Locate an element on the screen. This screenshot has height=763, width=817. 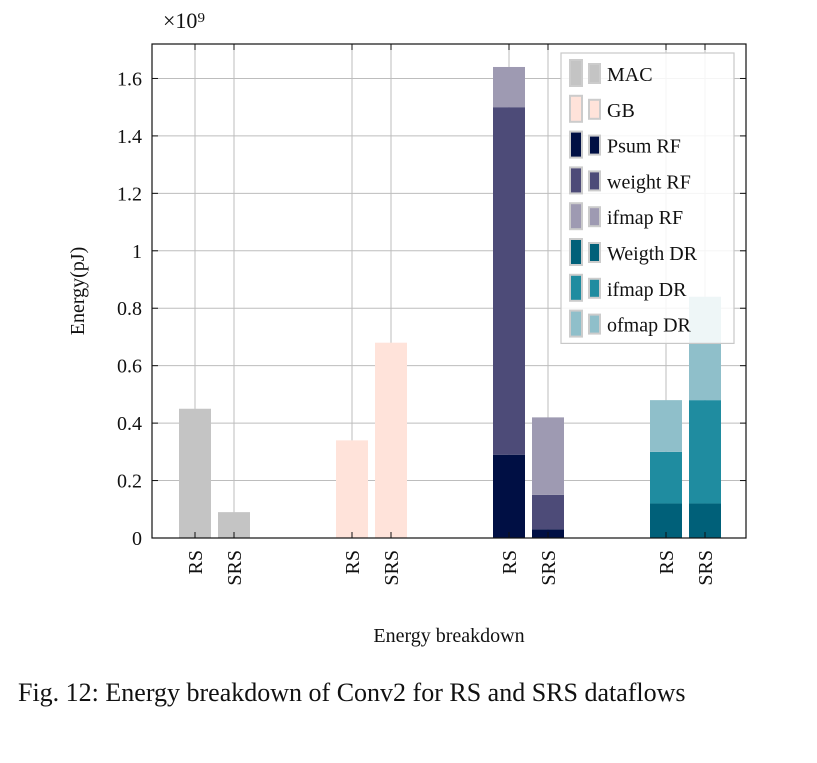
legend-label: weight RF is located at coordinates (649, 182).